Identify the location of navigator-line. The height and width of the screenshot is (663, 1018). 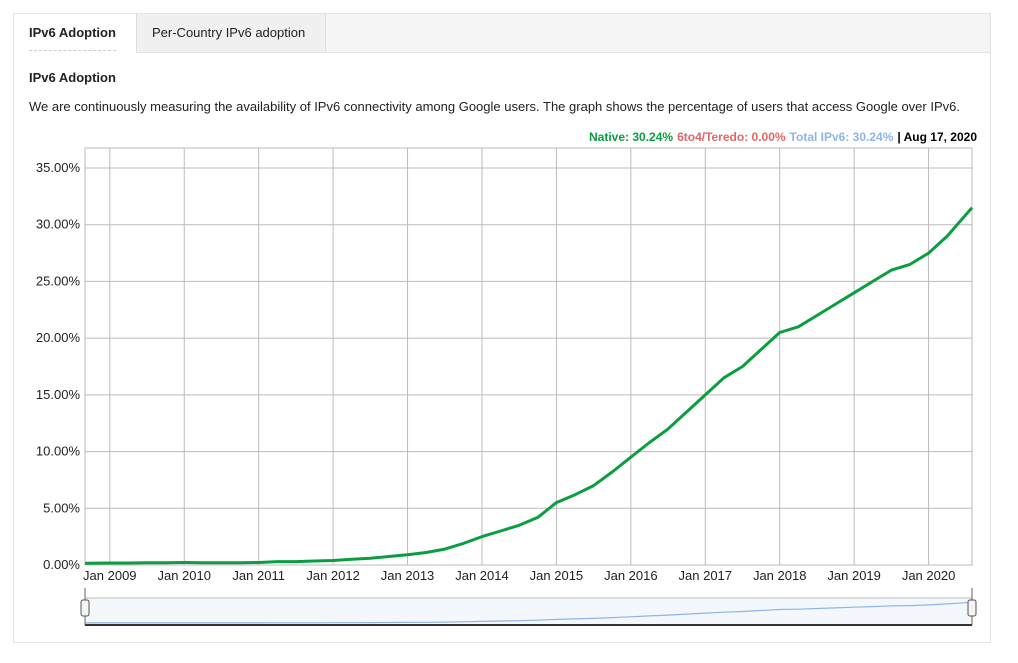
(529, 612).